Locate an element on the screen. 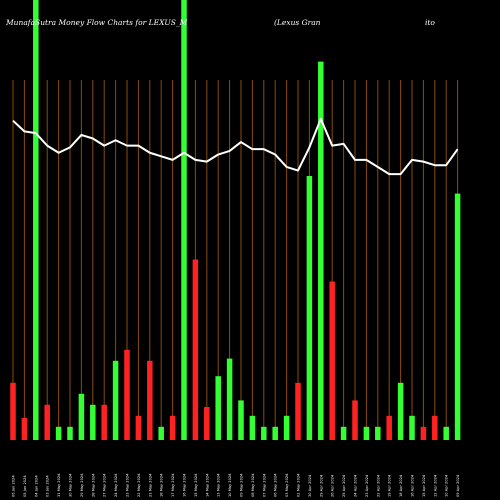  x-tick-label: 21 May 2024 is located at coordinates (150, 485).